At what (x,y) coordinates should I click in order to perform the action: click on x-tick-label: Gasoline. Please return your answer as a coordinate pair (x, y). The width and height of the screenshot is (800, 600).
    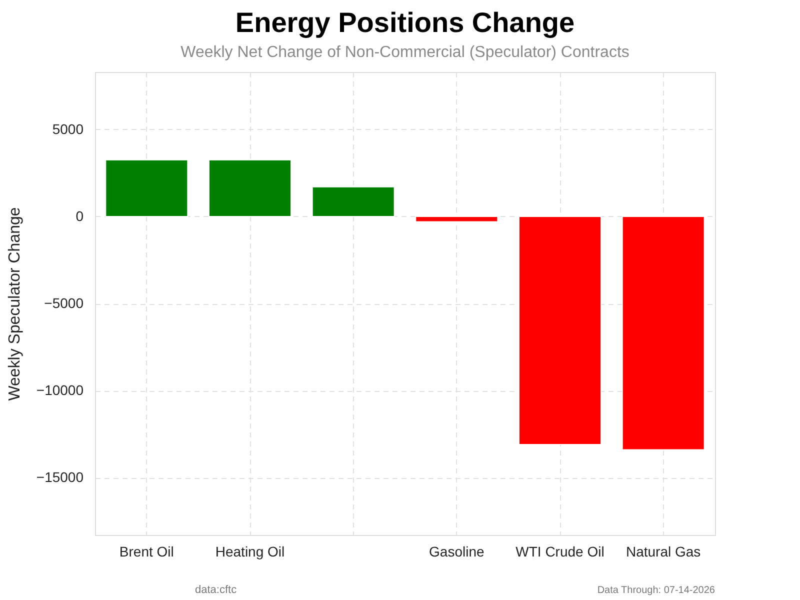
    Looking at the image, I should click on (457, 552).